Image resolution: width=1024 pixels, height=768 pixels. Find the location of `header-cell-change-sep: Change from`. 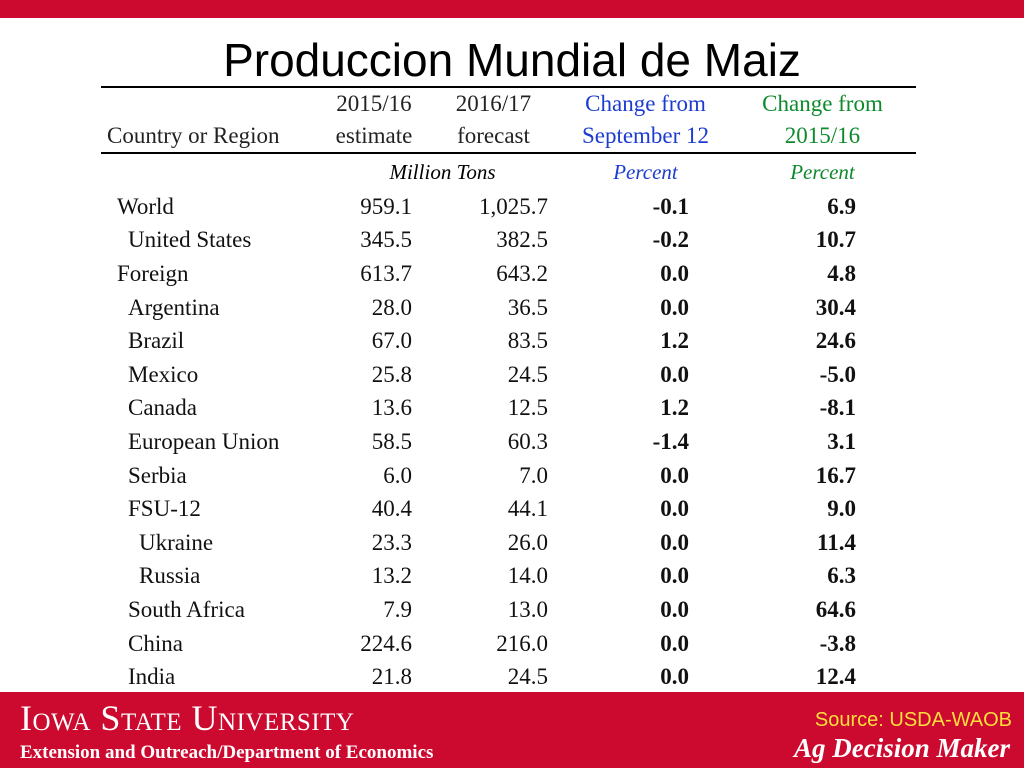

header-cell-change-sep: Change from is located at coordinates (645, 103).